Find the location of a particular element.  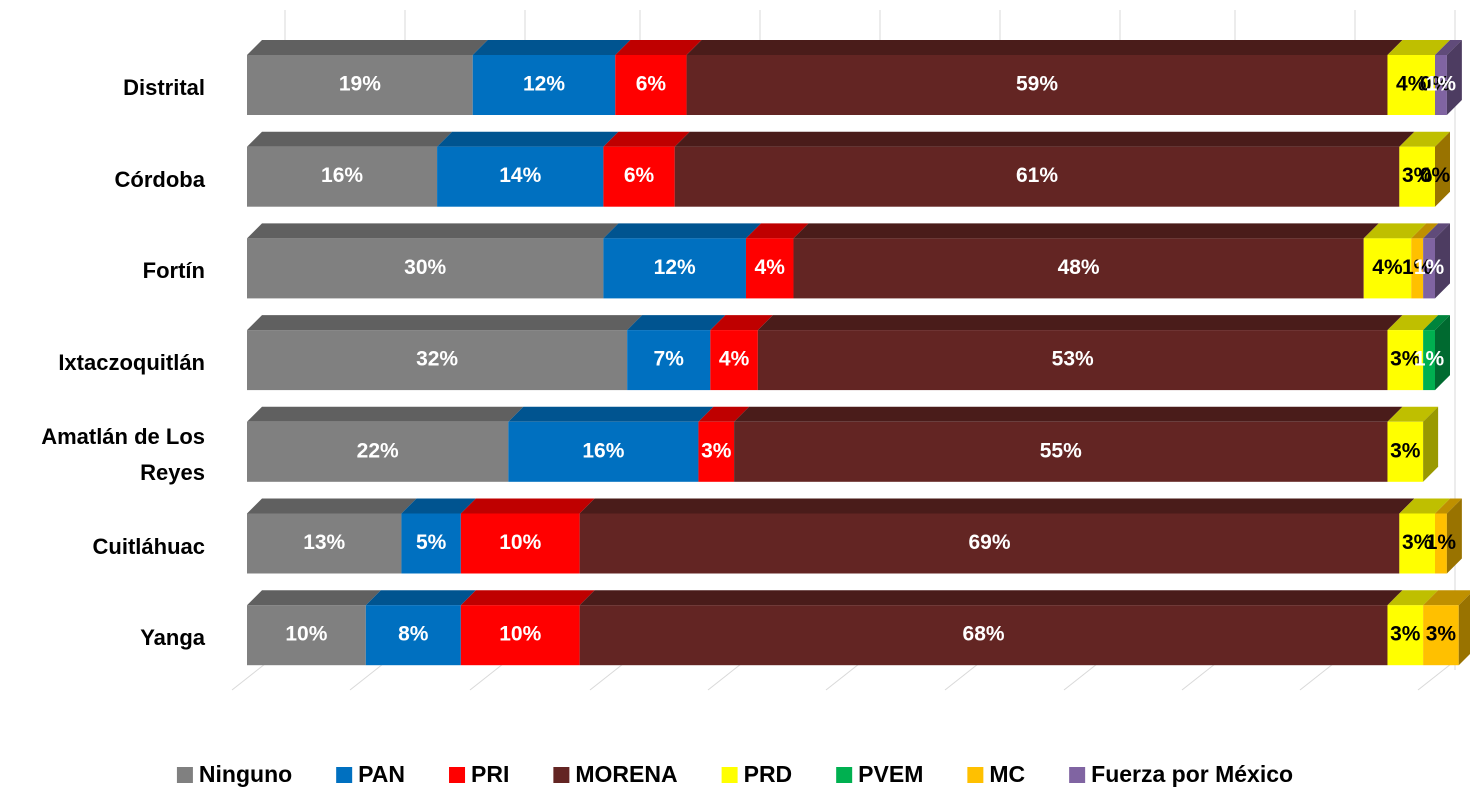

legend-label: MC is located at coordinates (1007, 774).